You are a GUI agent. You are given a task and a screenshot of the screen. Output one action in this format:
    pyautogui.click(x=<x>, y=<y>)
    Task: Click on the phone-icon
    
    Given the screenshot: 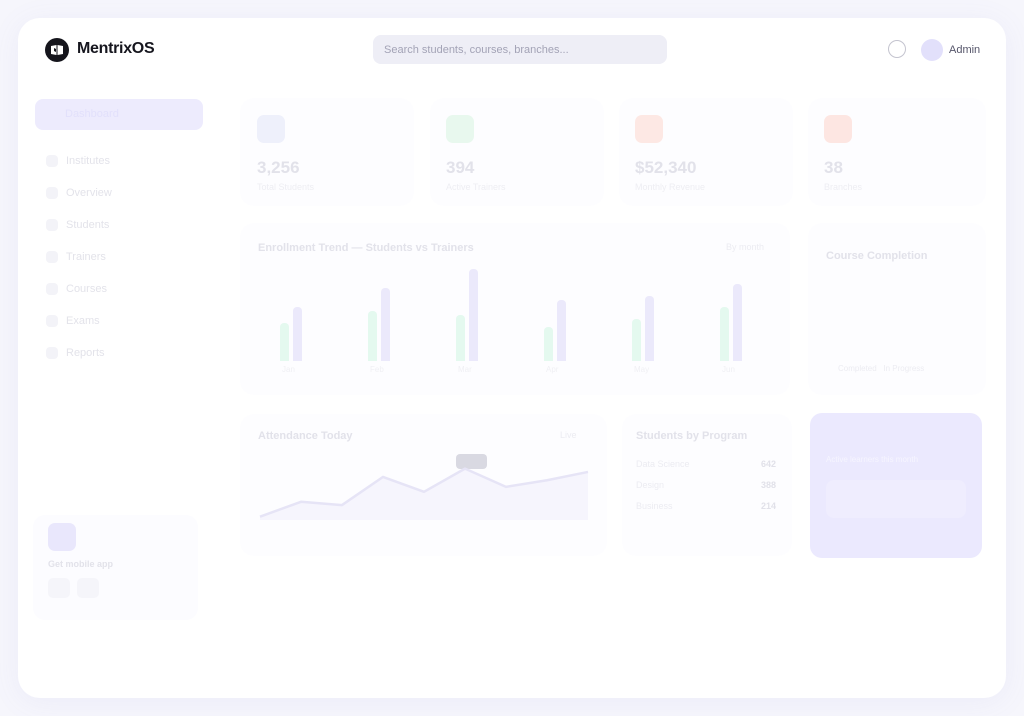 What is the action you would take?
    pyautogui.click(x=62, y=537)
    